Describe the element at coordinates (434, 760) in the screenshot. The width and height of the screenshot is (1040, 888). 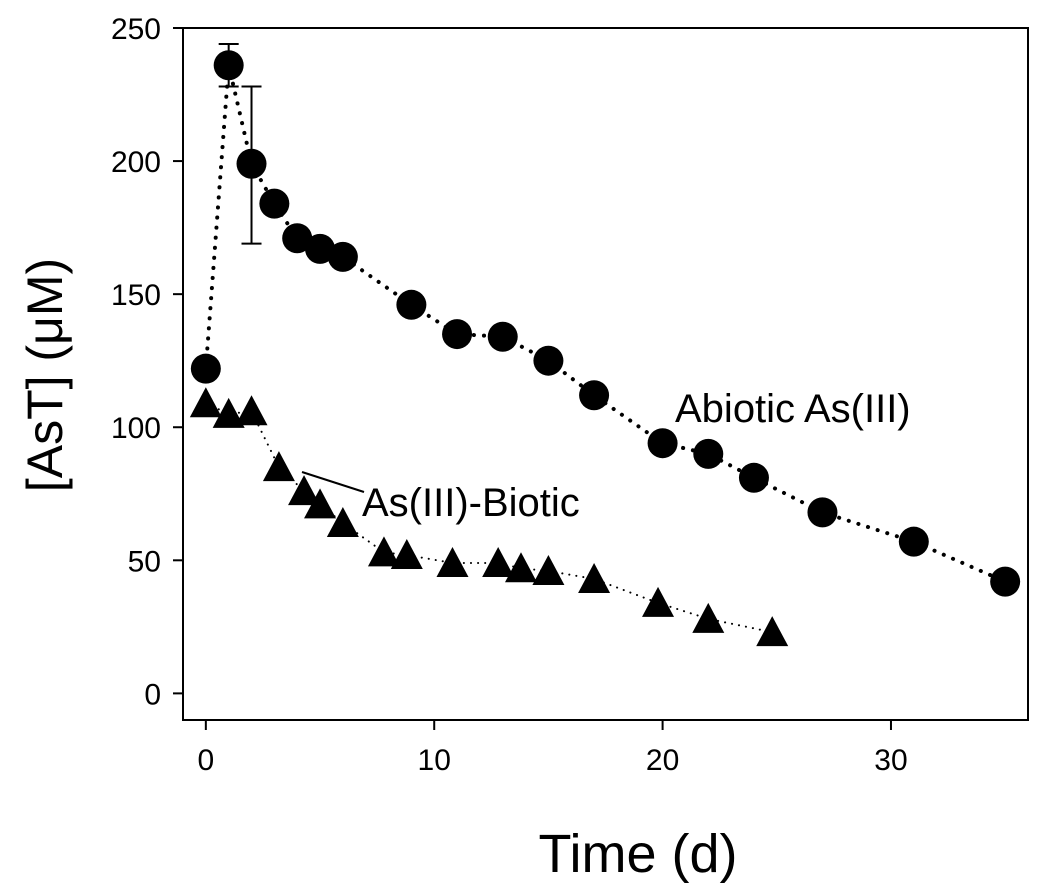
I see `x-tick-label: 10` at that location.